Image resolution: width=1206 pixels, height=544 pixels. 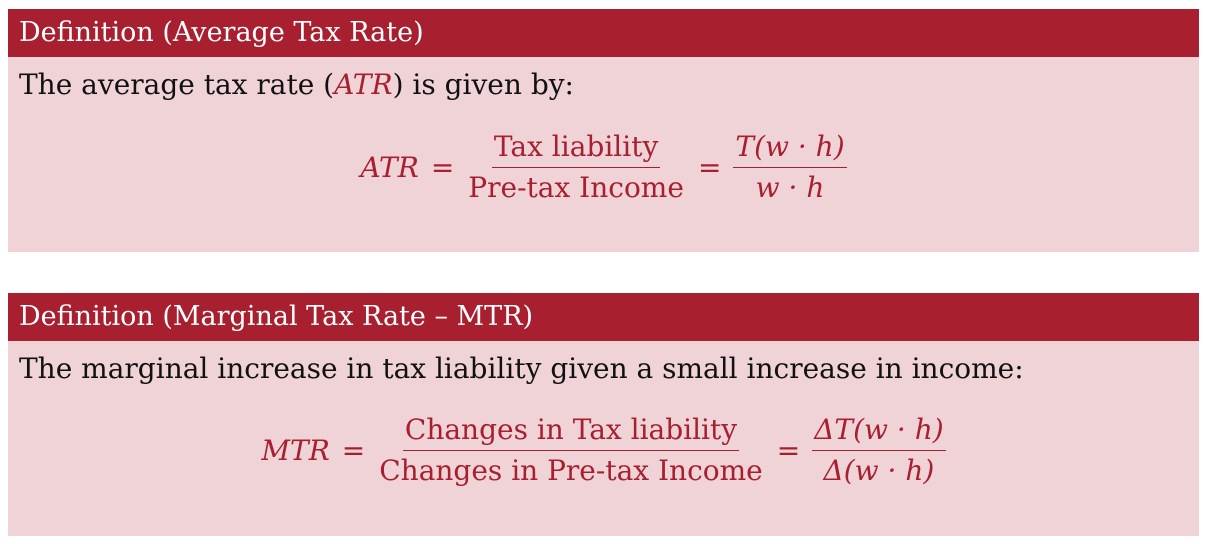 I want to click on definition-text-atr-after: ) is given by:, so click(x=483, y=84).